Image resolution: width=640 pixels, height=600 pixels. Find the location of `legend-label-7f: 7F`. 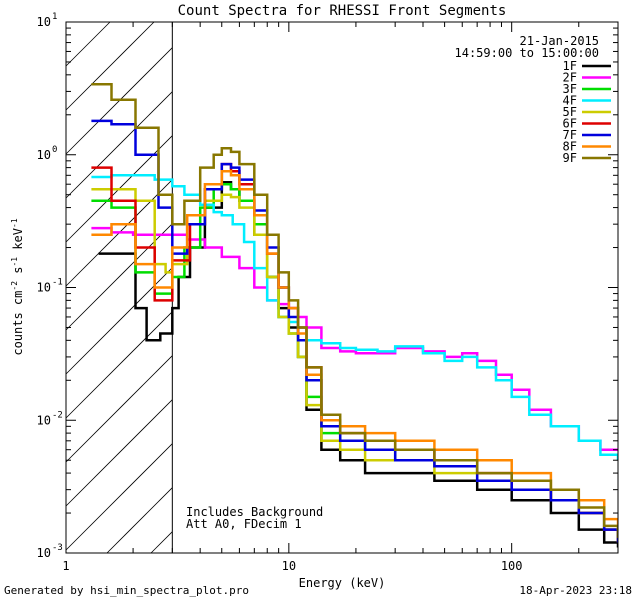

legend-label-7f: 7F is located at coordinates (570, 135).